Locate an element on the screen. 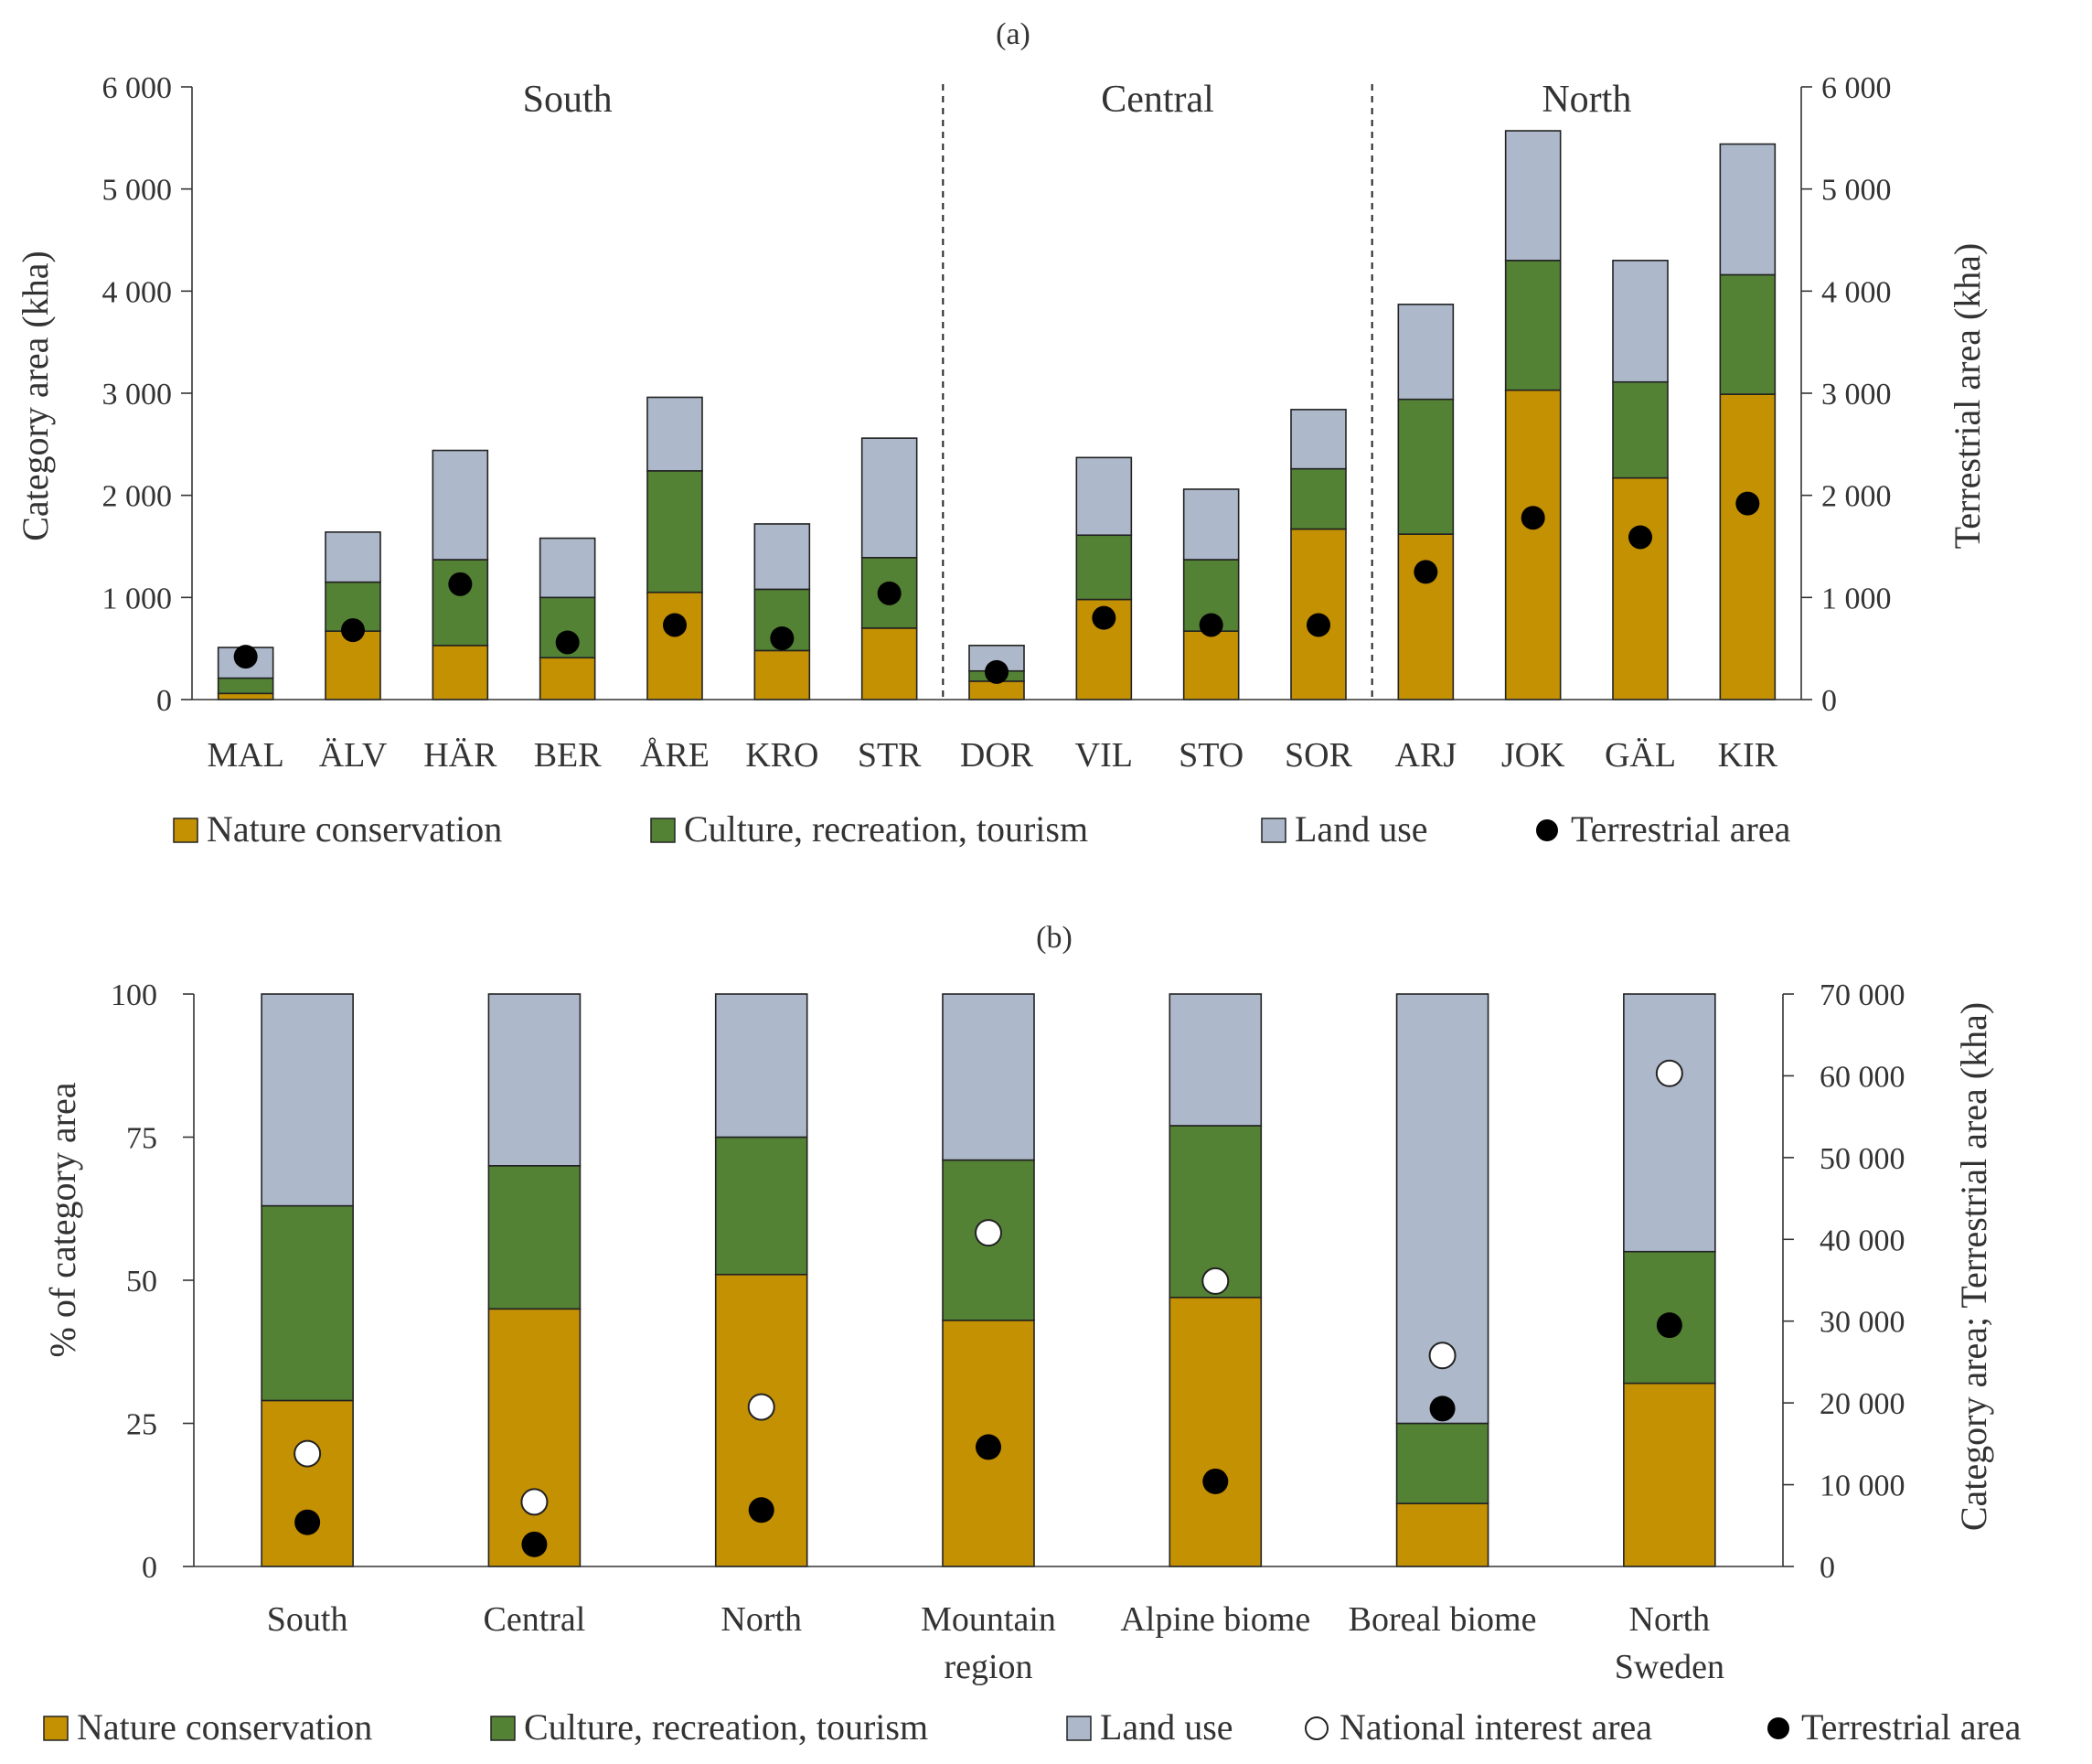 The image size is (2092, 1764). bar-a-nature-ÅRE is located at coordinates (675, 645).